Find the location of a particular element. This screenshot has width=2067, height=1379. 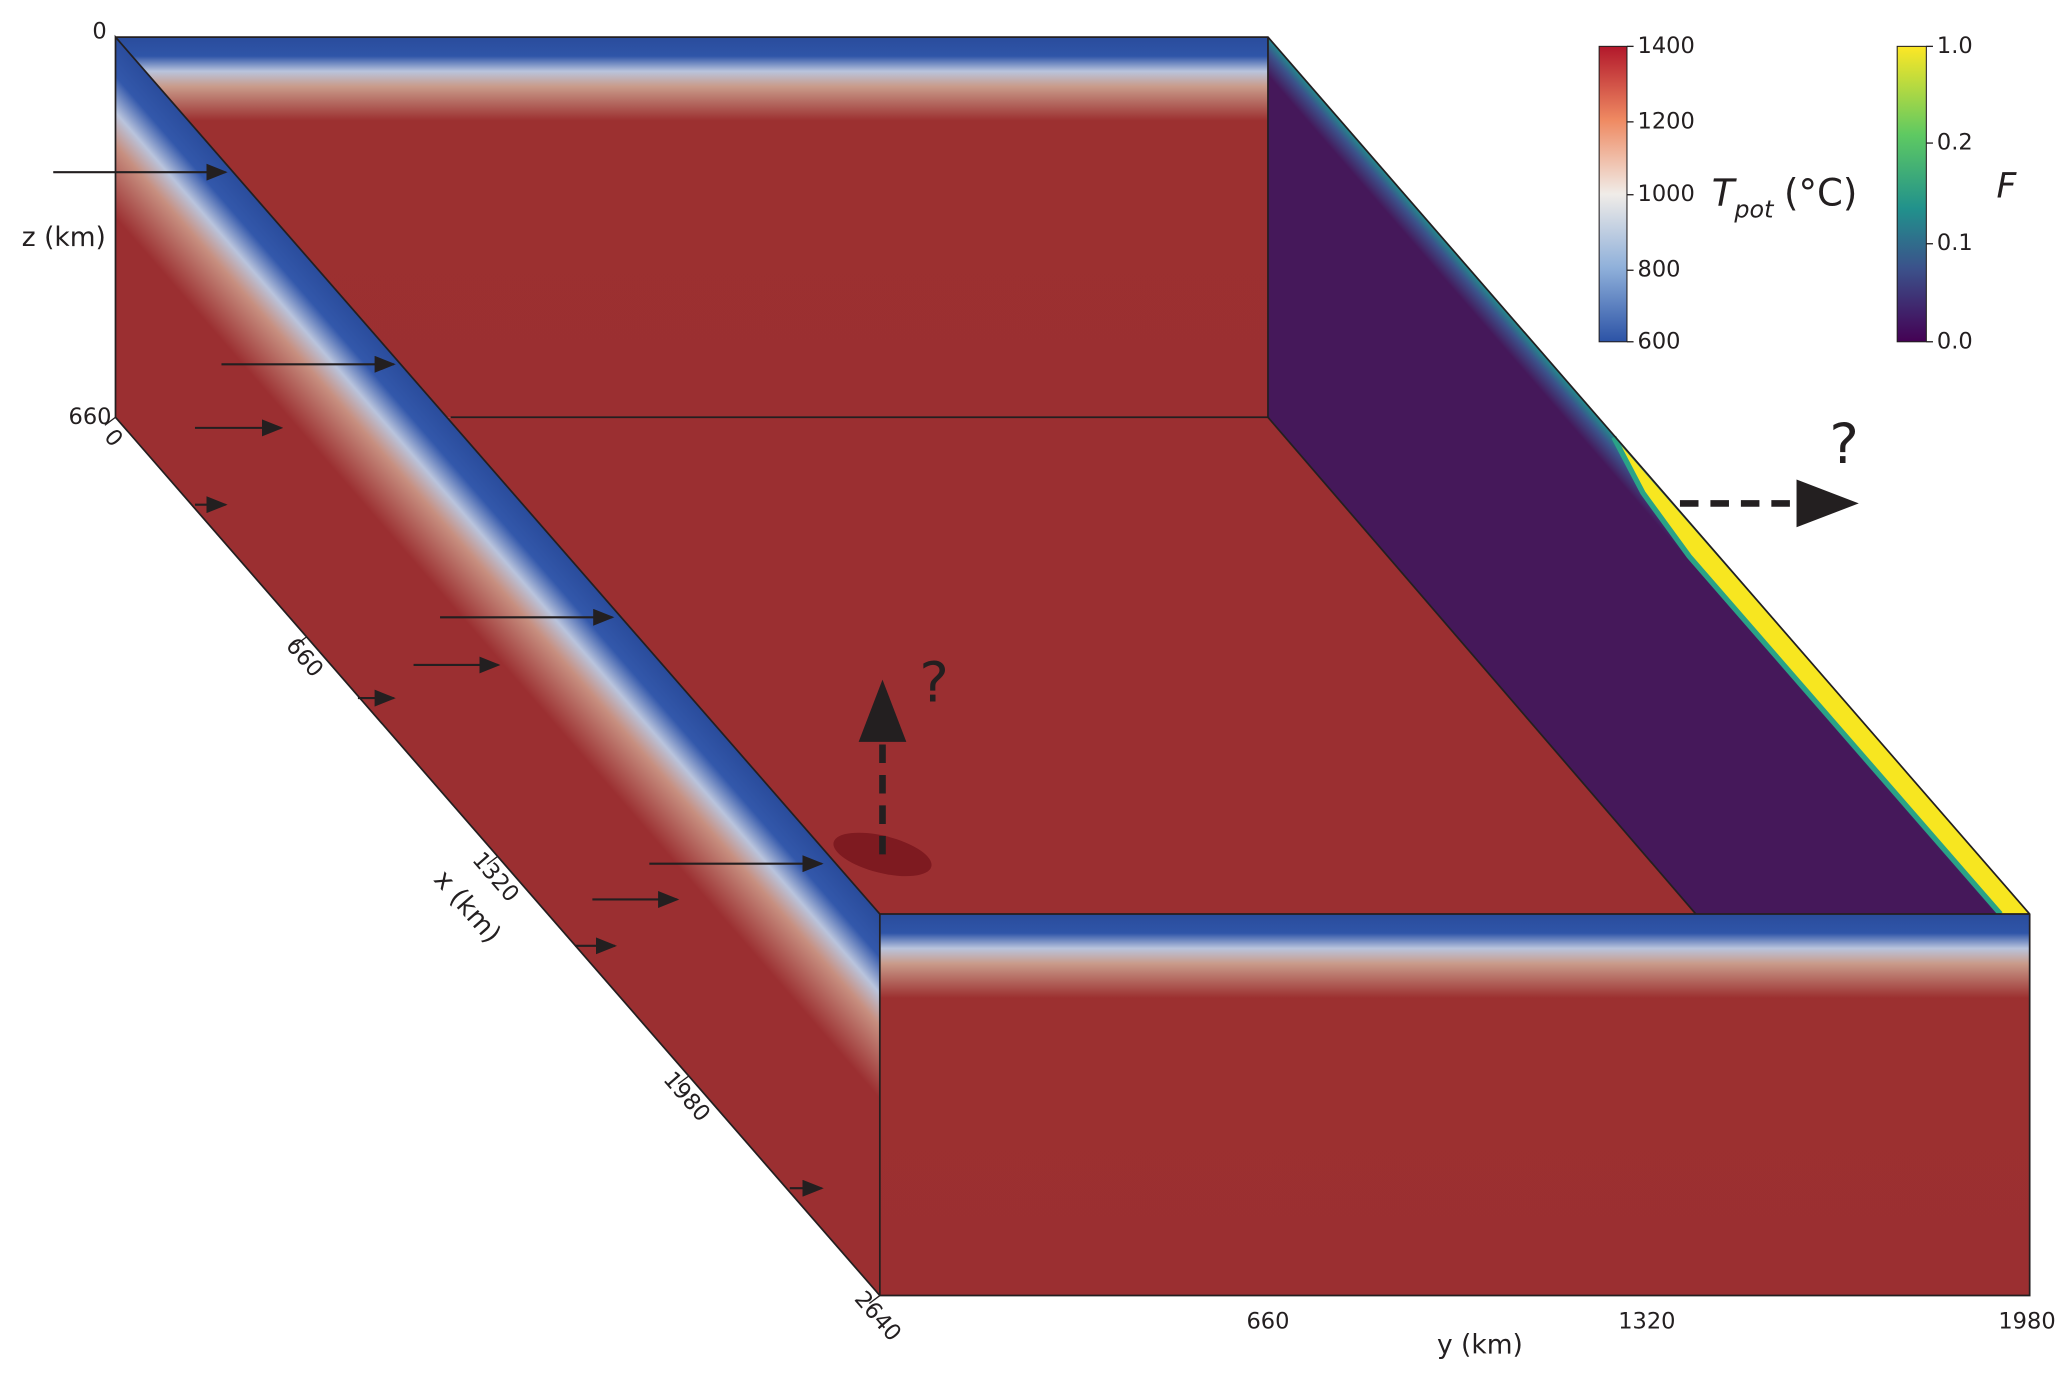

colorbar-tick-label: 800 is located at coordinates (1659, 270).